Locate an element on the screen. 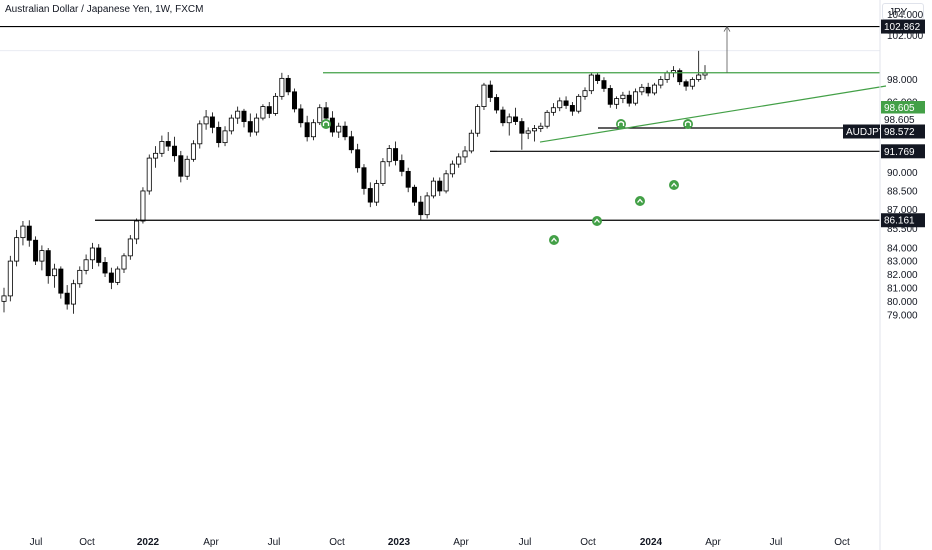 The width and height of the screenshot is (932, 550). x-tick-label: Apr is located at coordinates (461, 542).